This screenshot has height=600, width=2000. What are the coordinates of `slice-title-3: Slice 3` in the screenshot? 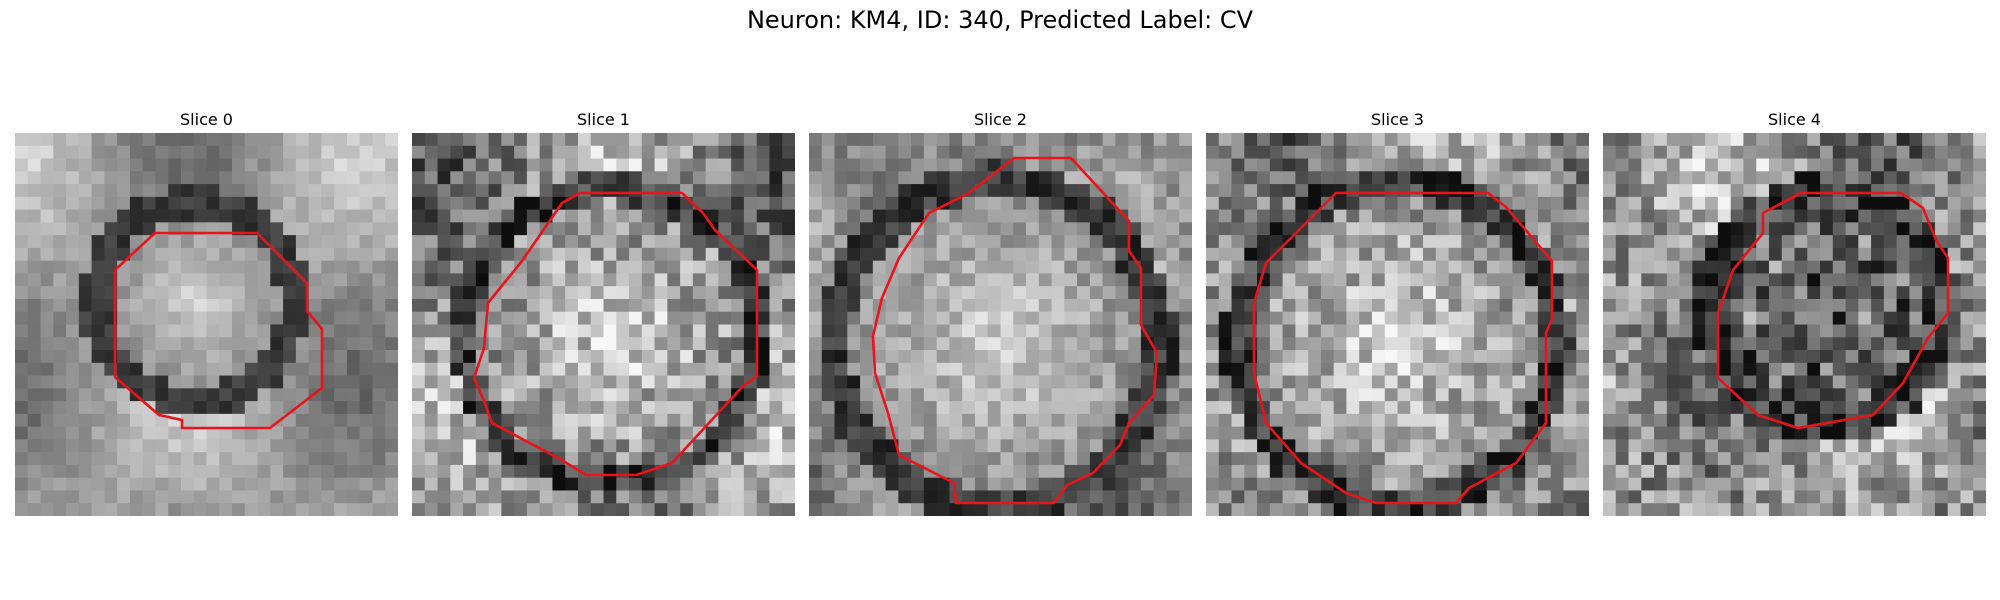 It's located at (1397, 119).